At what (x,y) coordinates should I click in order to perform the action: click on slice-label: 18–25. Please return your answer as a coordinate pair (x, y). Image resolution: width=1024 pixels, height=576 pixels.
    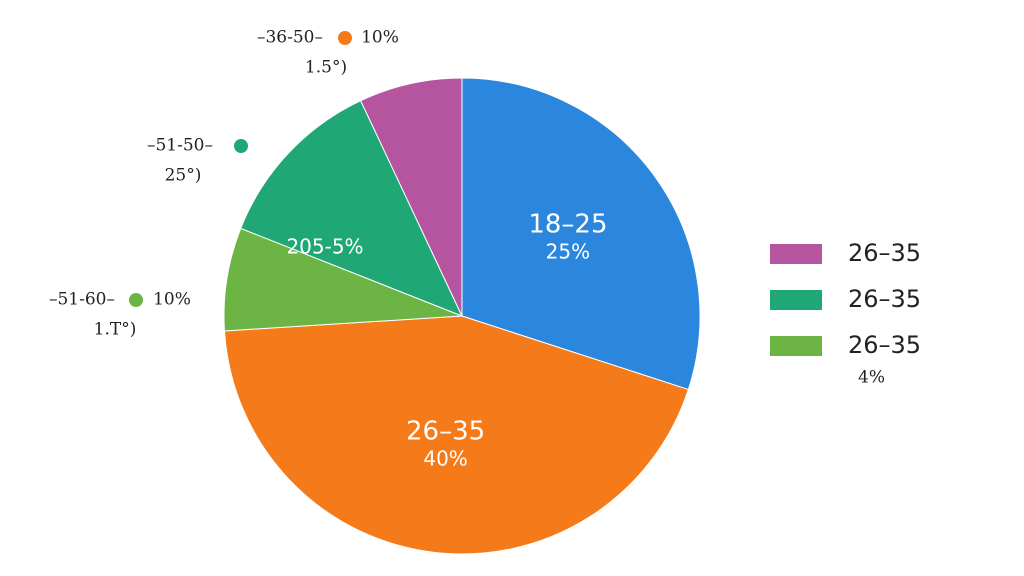
    Looking at the image, I should click on (567, 225).